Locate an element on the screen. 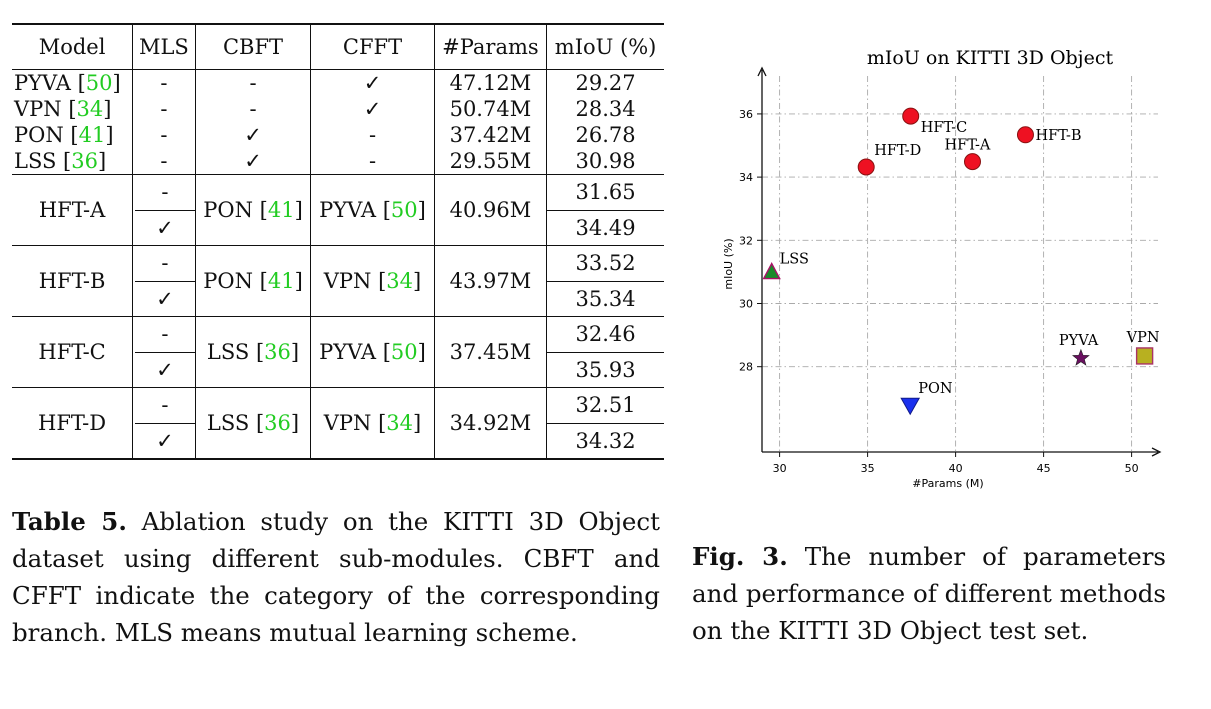 The image size is (1211, 709). table-row: ✓ 35.93 is located at coordinates (338, 369).